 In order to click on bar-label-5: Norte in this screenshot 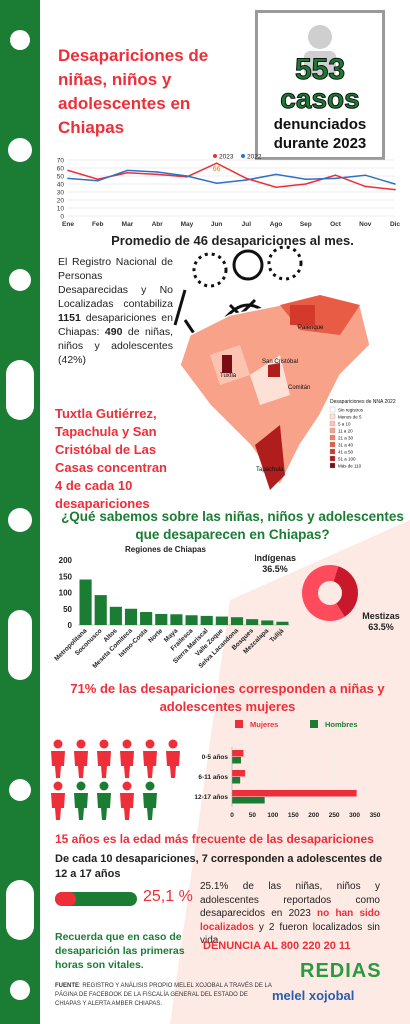, I will do `click(155, 635)`.